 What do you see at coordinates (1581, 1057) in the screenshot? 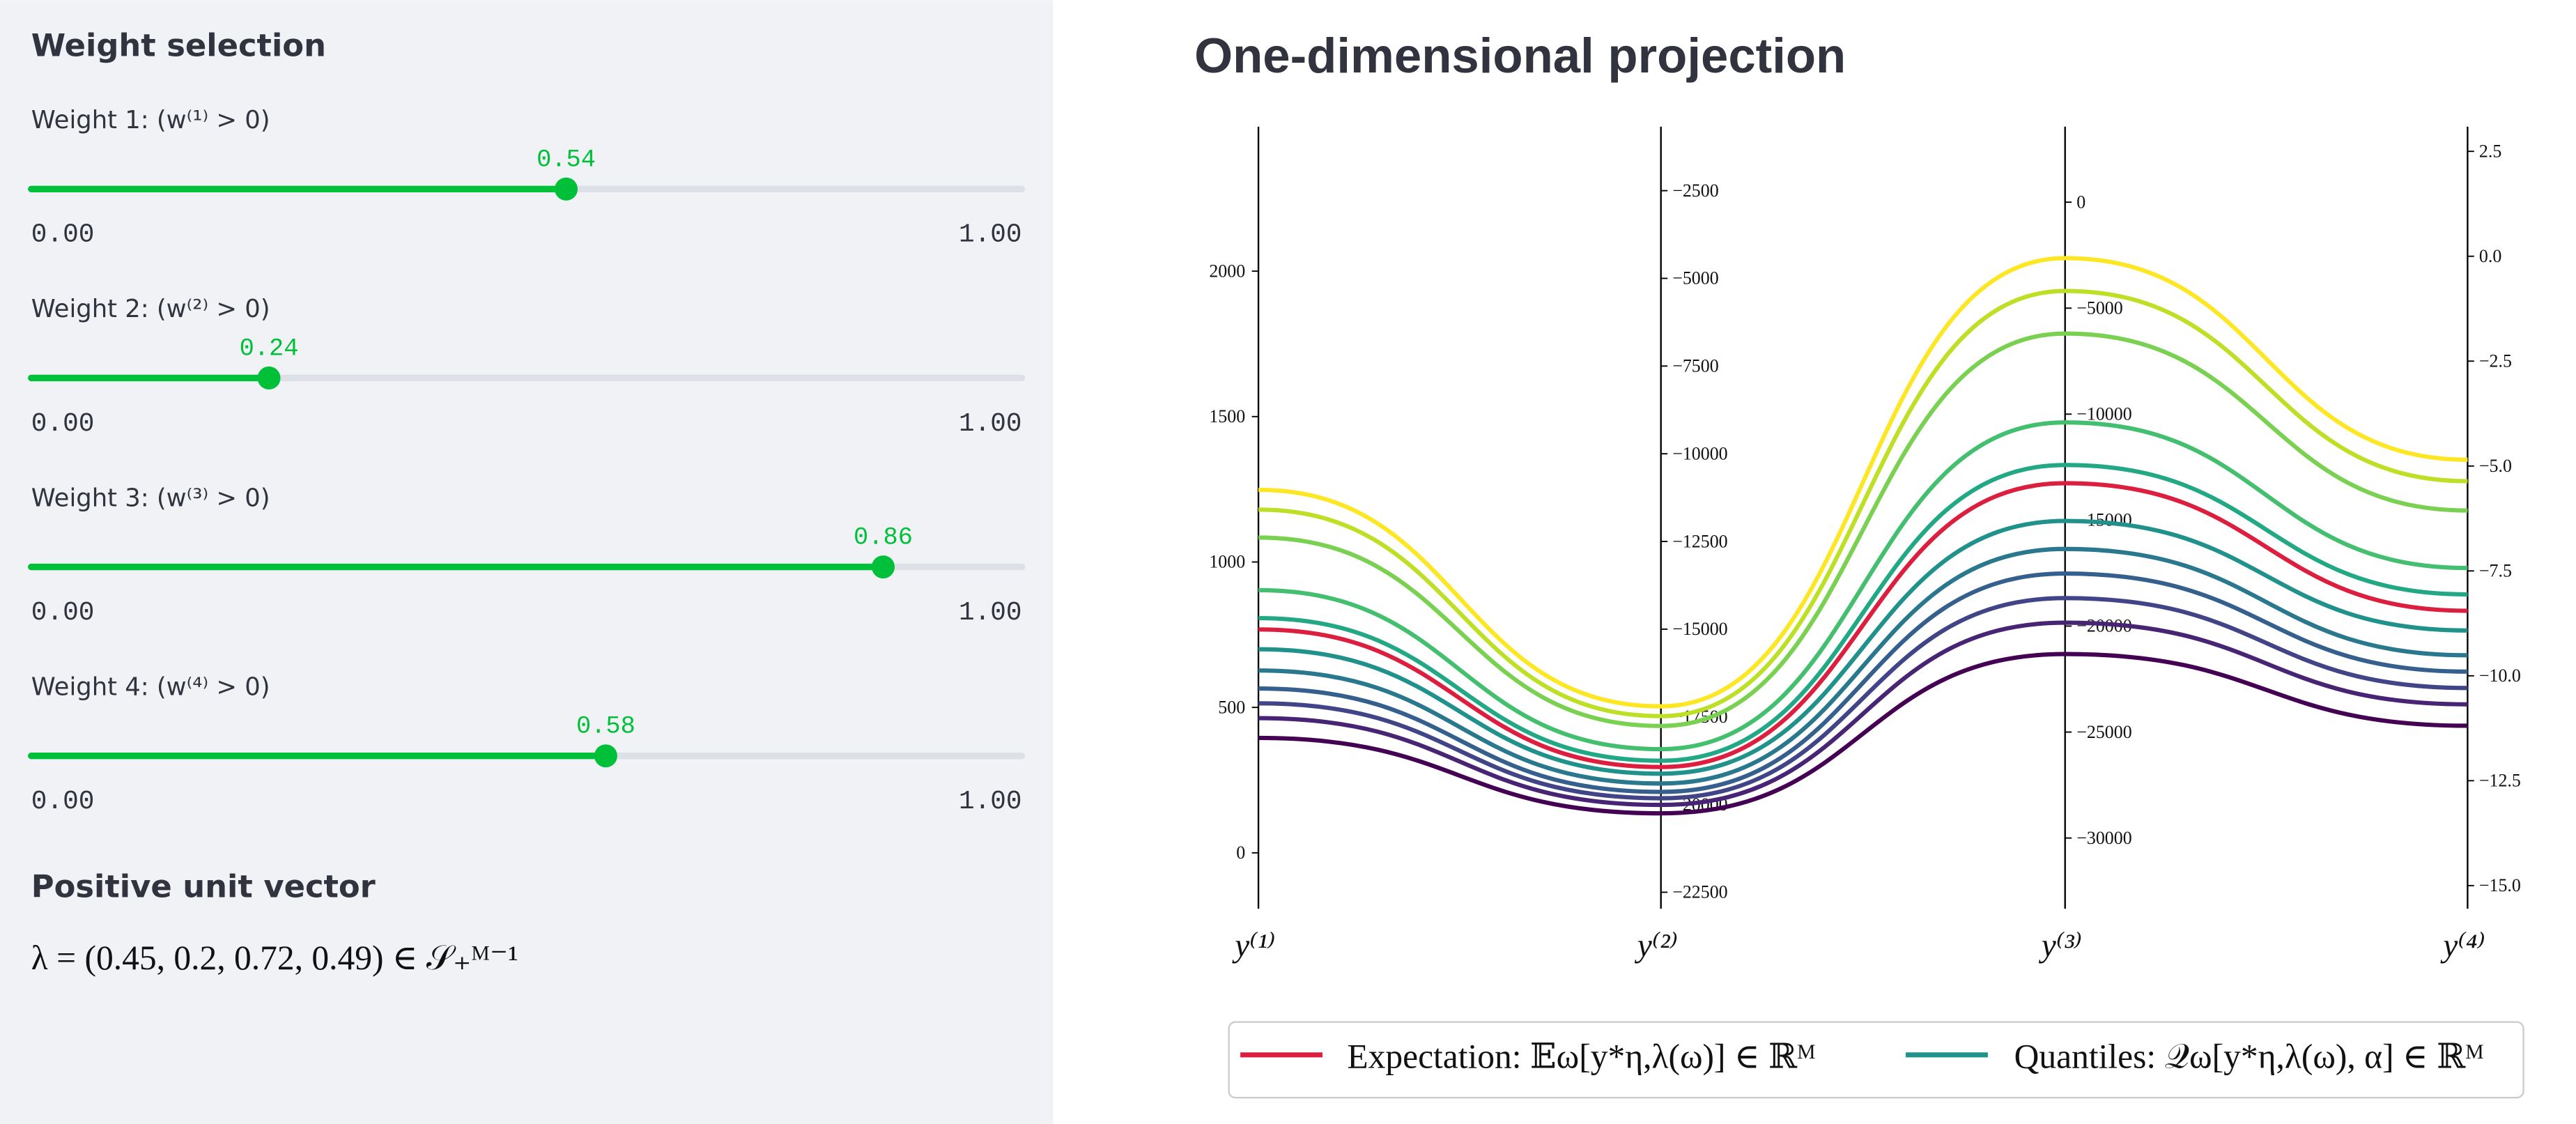
I see `legend-label: Expectation: 𝔼ω[y*η,λ(ω)] ∈ ℝᴹ` at bounding box center [1581, 1057].